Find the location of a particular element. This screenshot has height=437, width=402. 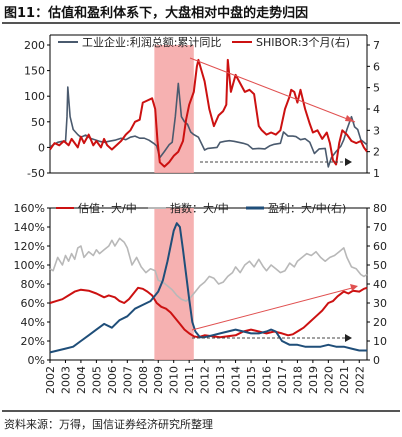

top-right-tick-label: 3 is located at coordinates (376, 130).